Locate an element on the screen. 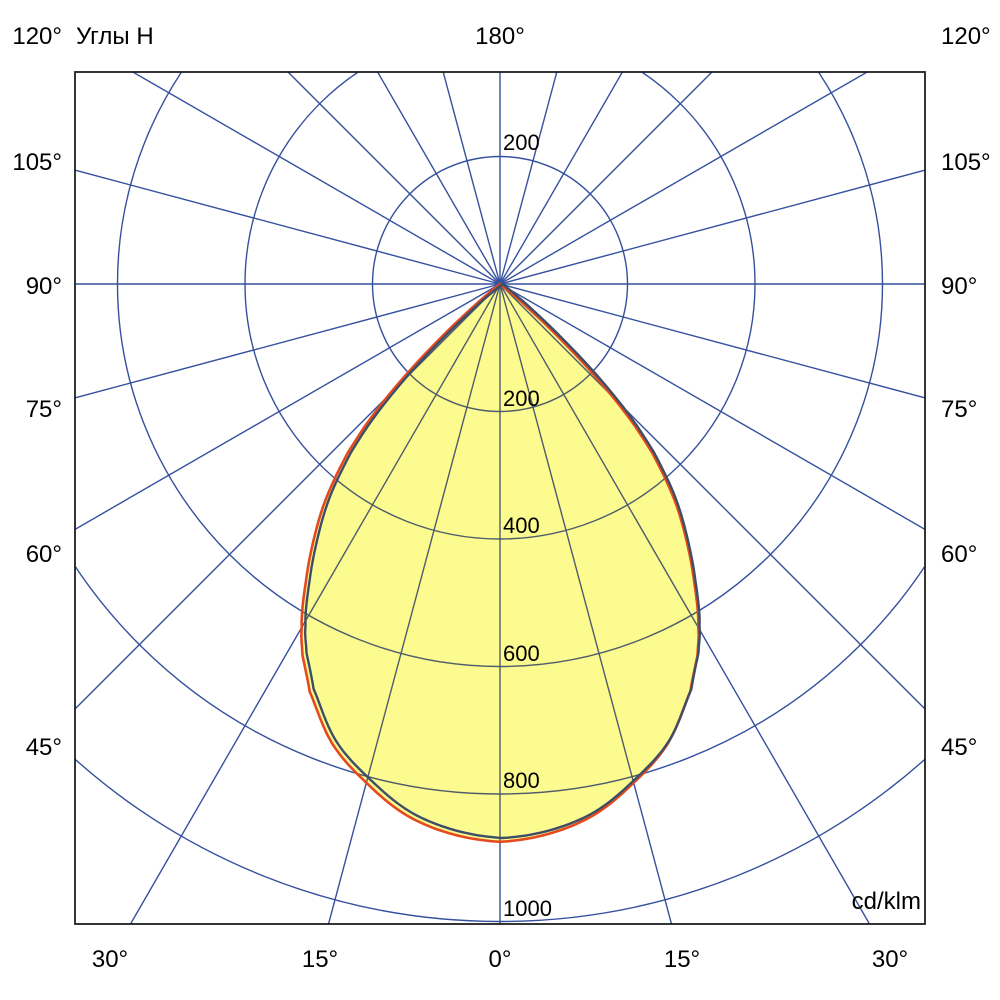 The image size is (1000, 1000). grid-ray-300deg is located at coordinates (288, 407).